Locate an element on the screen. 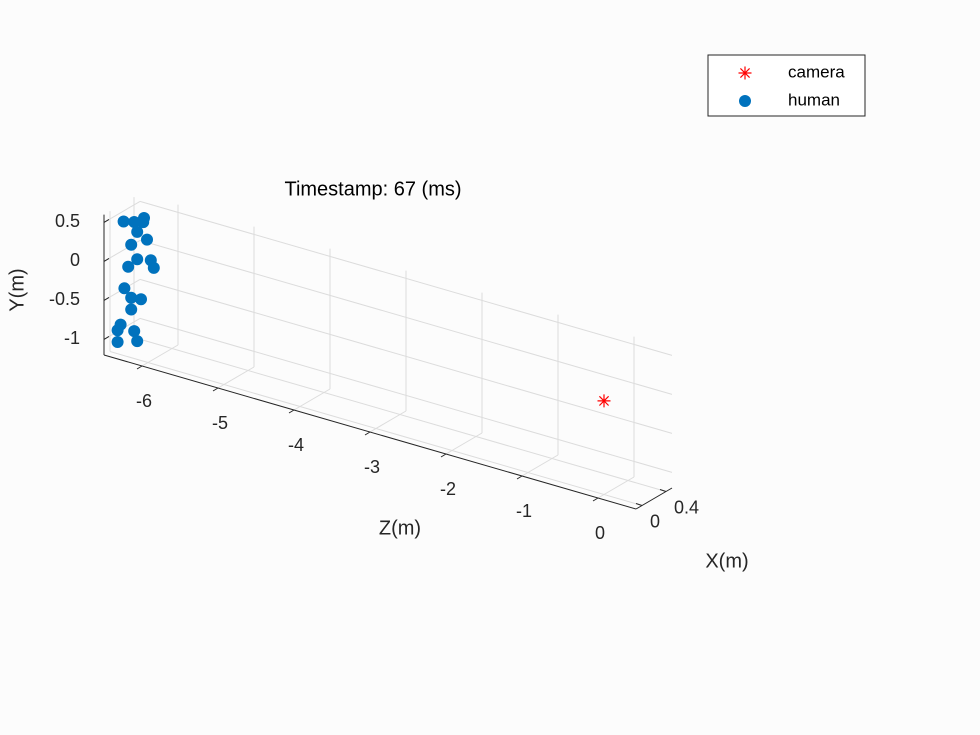 This screenshot has width=980, height=735. z-axis-label: Z(m) is located at coordinates (400, 528).